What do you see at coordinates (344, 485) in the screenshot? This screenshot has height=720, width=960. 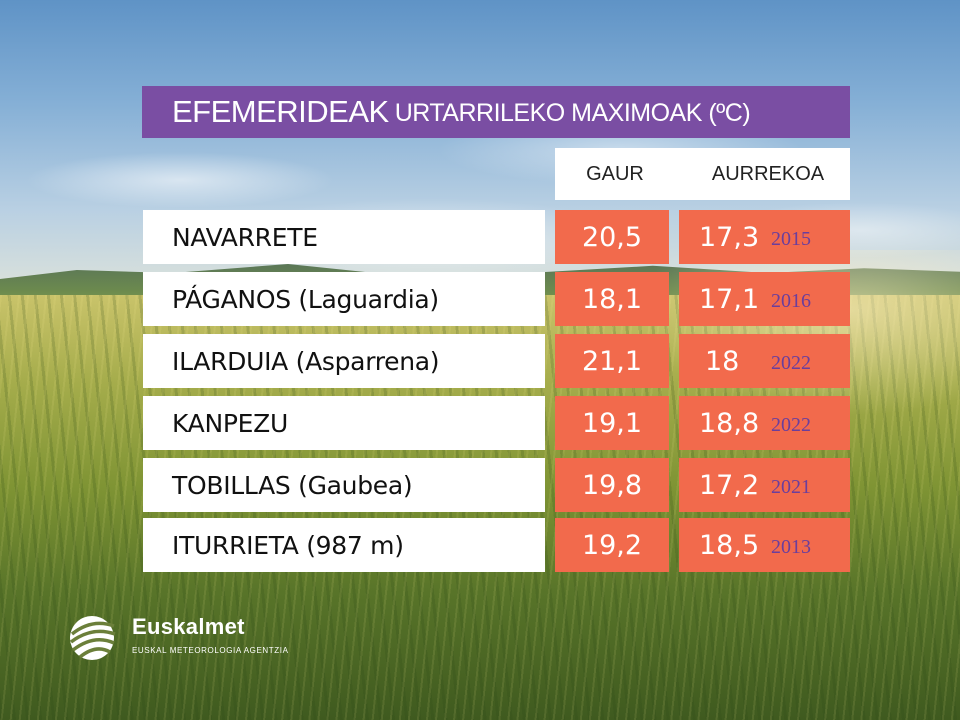 I see `station-name: TOBILLAS (Gaubea)` at bounding box center [344, 485].